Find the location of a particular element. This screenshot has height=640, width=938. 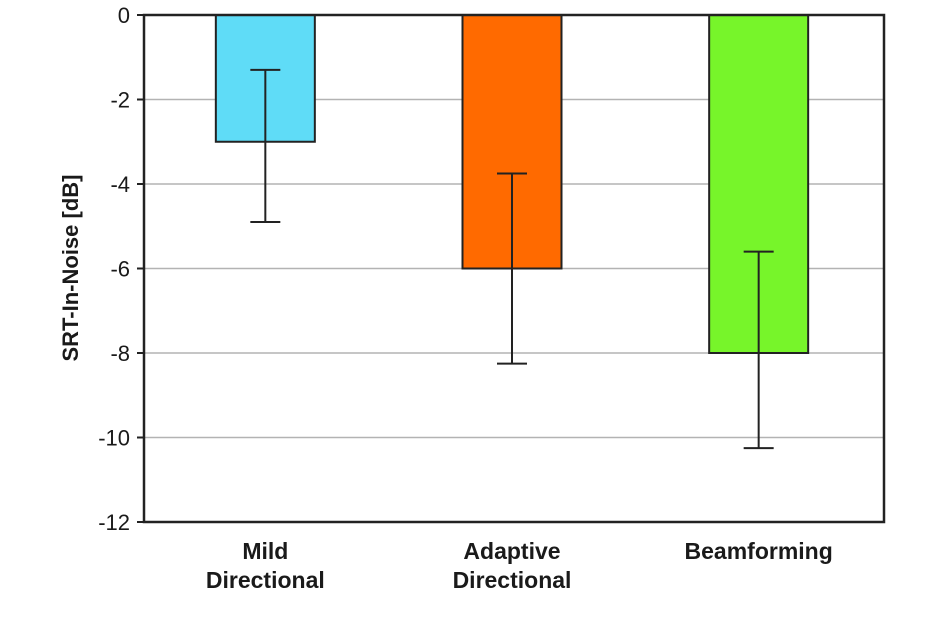

y-tick-label: -8 is located at coordinates (120, 353).